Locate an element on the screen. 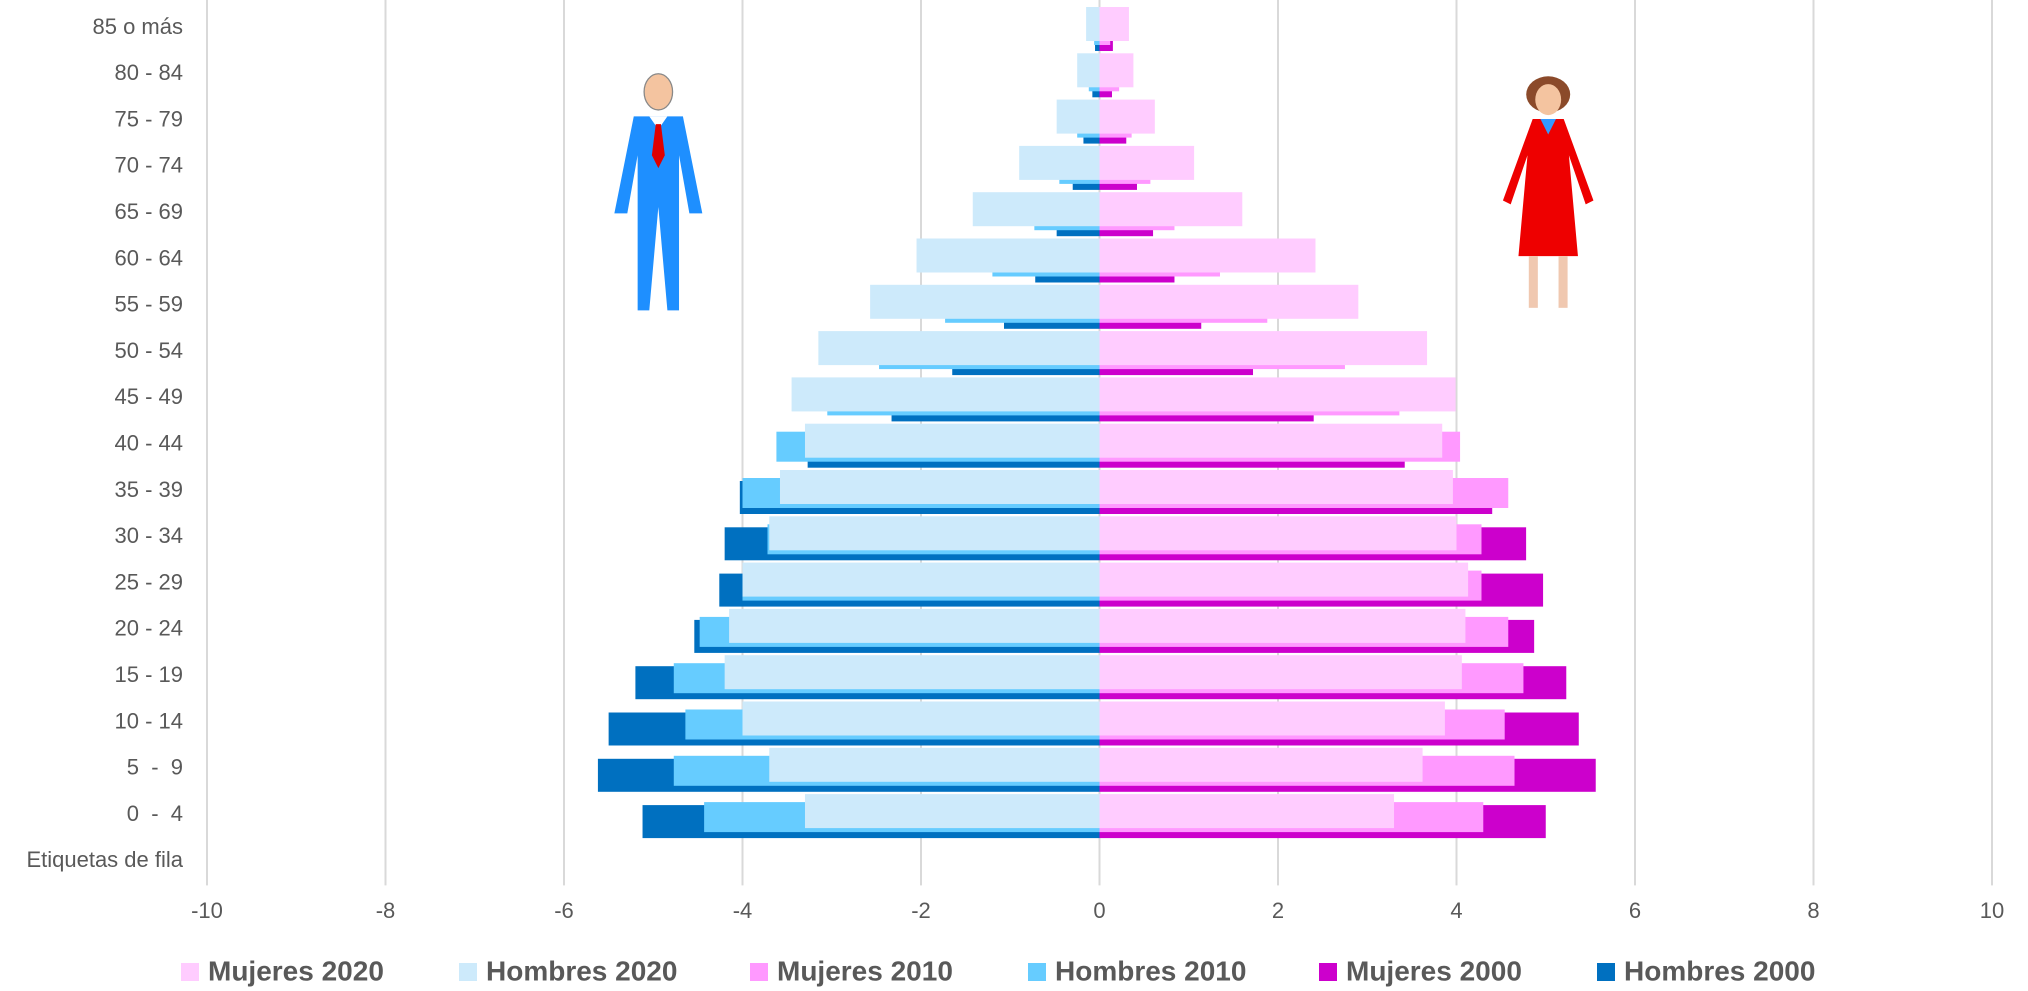 This screenshot has height=991, width=2028. x-tick-label: -8 is located at coordinates (386, 910).